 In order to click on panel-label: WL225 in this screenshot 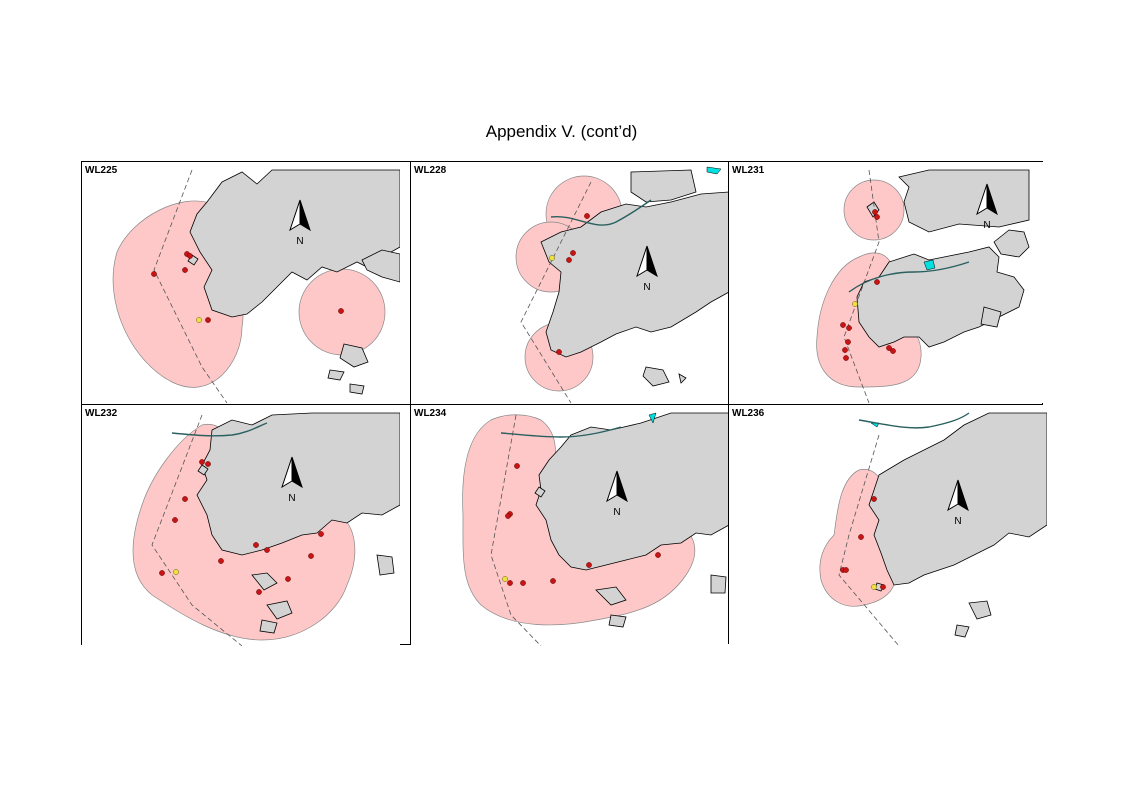, I will do `click(101, 170)`.